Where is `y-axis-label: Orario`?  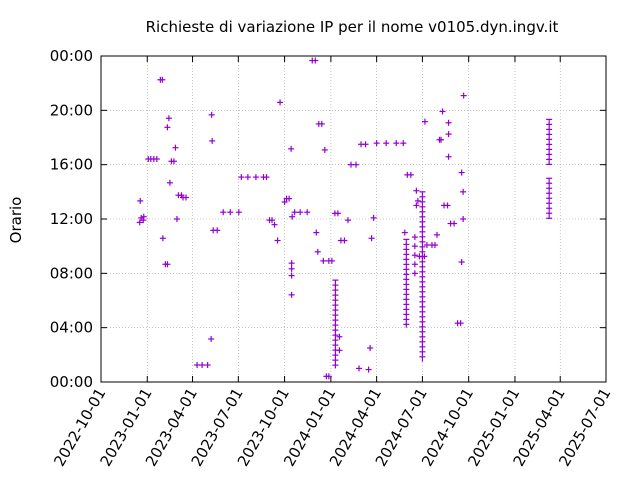 y-axis-label: Orario is located at coordinates (16, 220).